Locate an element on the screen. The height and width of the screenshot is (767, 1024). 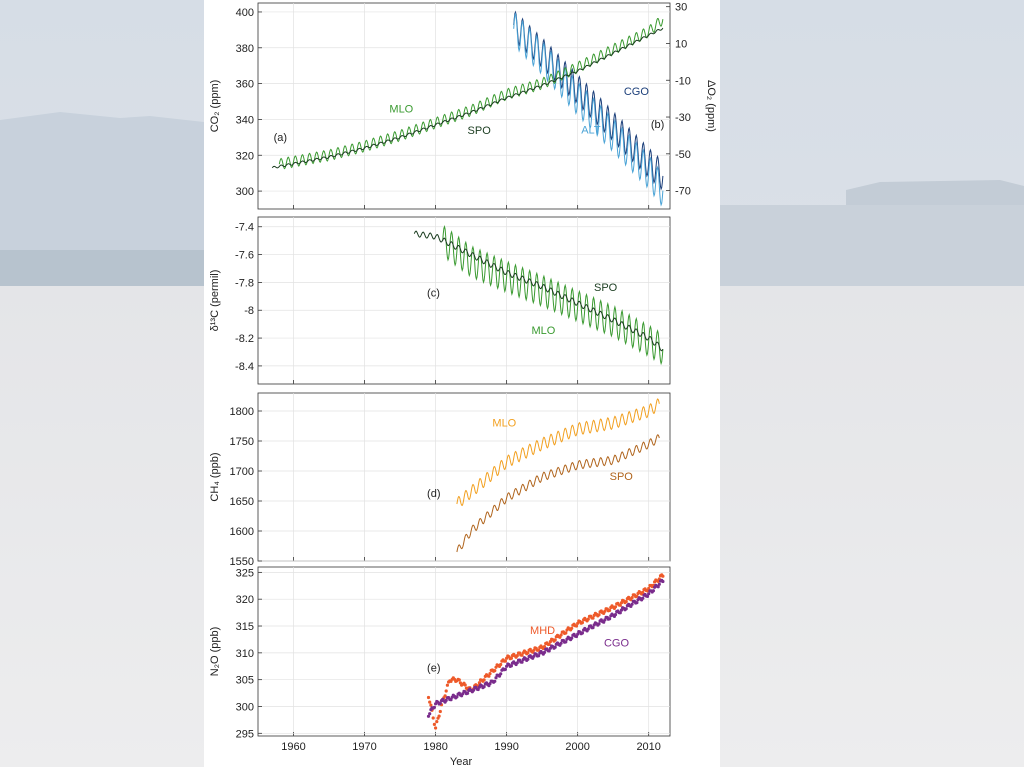
x-tick-label: 1970 is located at coordinates (364, 747).